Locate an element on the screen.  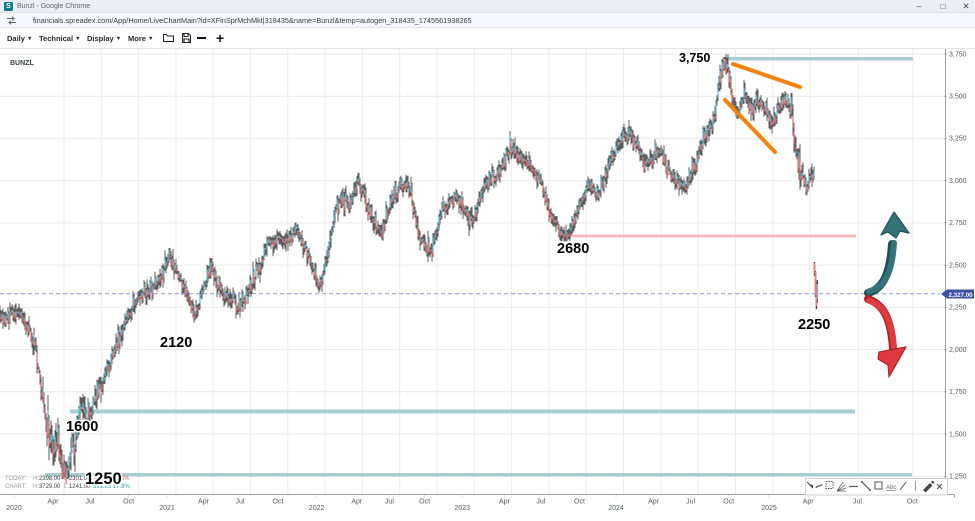
svg-text: 2,750 is located at coordinates (958, 223).